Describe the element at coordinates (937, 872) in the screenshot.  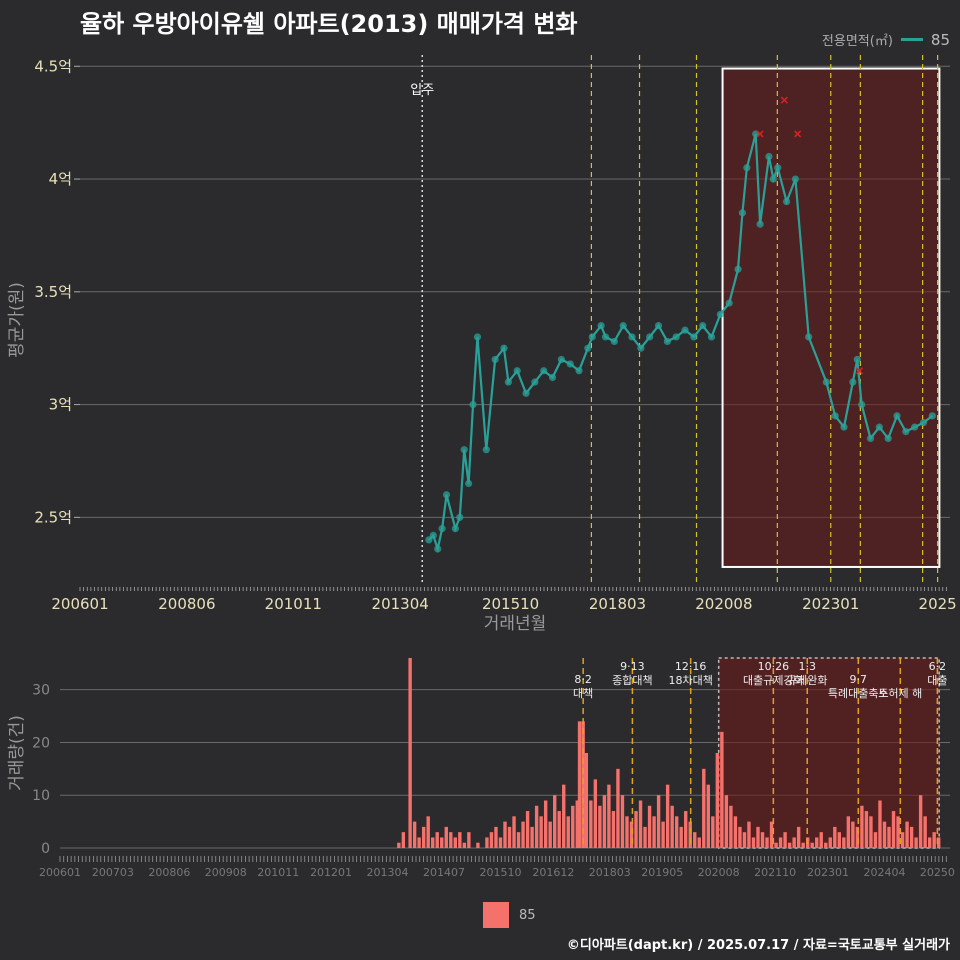
I see `x-tick-label: 20250` at that location.